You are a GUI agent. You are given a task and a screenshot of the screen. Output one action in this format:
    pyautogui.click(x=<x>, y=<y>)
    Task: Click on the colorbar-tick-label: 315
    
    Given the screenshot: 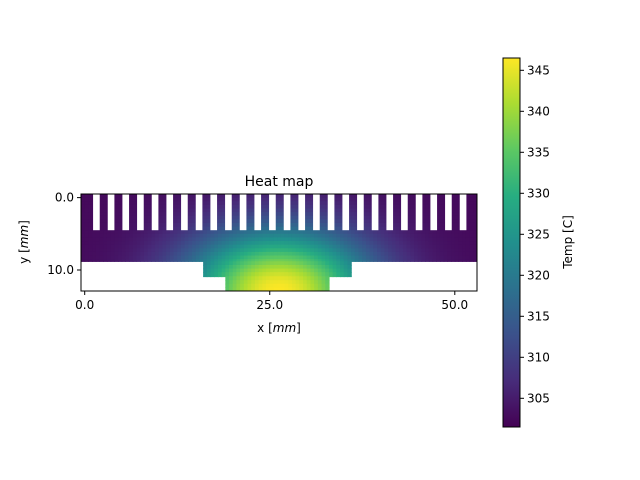 What is the action you would take?
    pyautogui.click(x=538, y=316)
    